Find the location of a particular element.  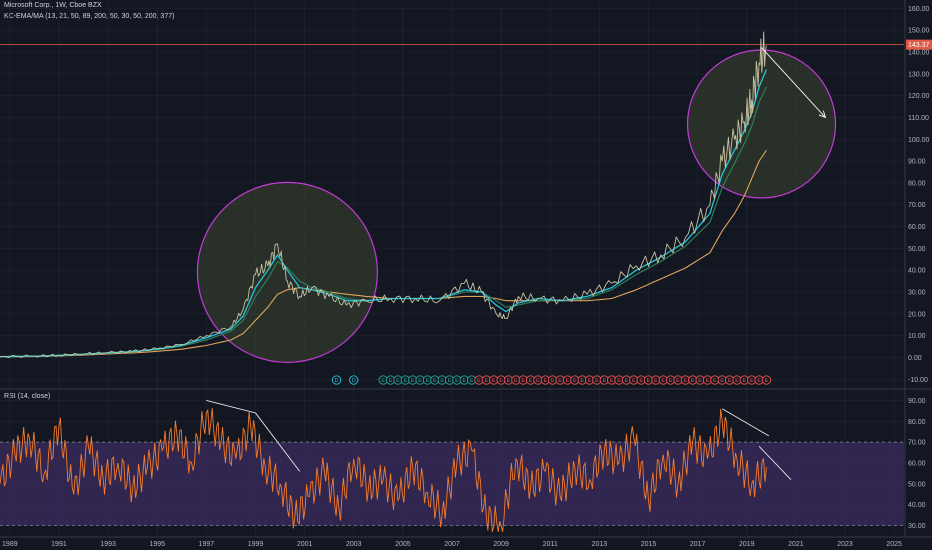

price-axis-tick-label: 100.00 is located at coordinates (919, 140).